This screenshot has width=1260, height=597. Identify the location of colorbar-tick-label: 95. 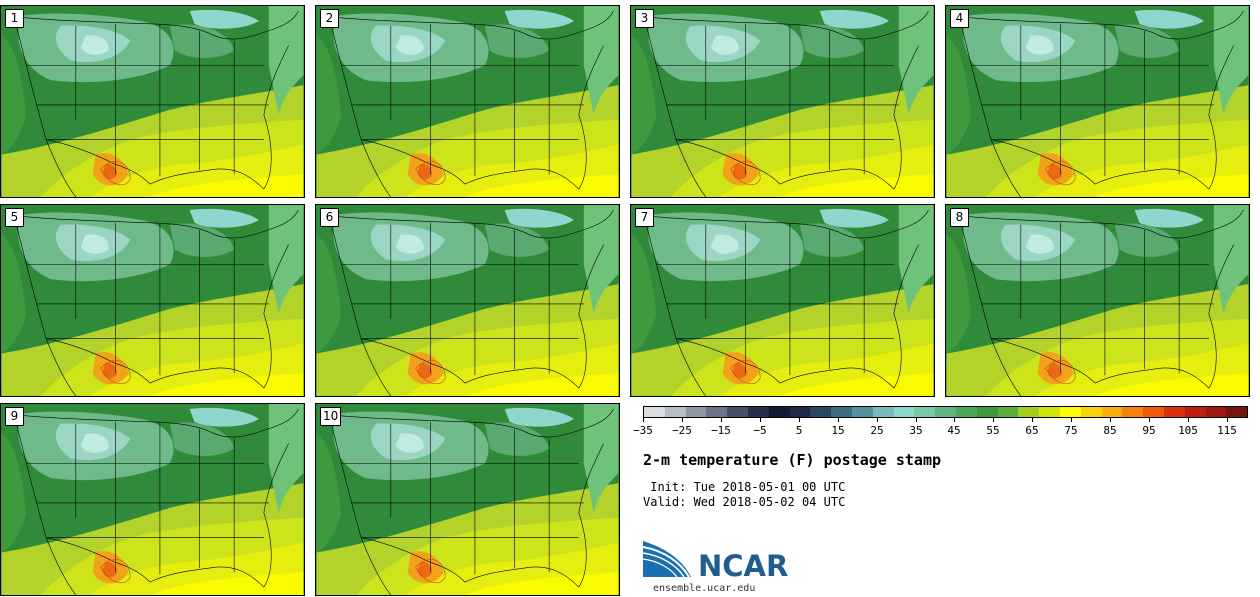
(1149, 430).